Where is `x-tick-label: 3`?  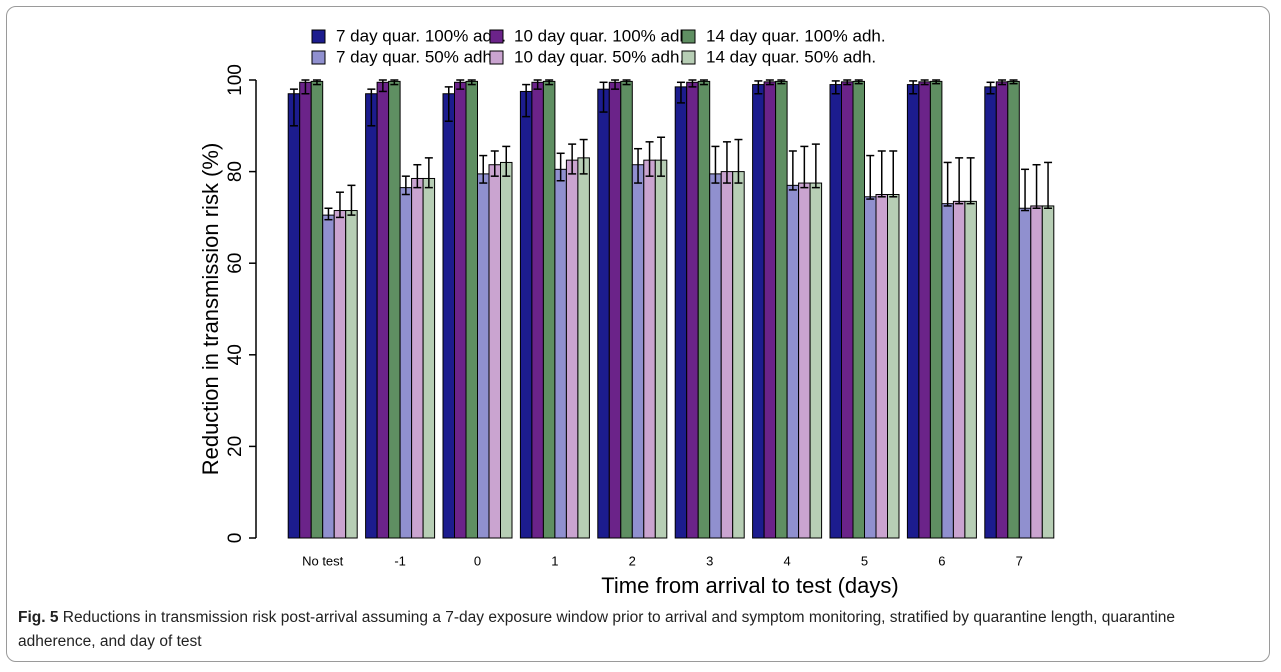 x-tick-label: 3 is located at coordinates (709, 560).